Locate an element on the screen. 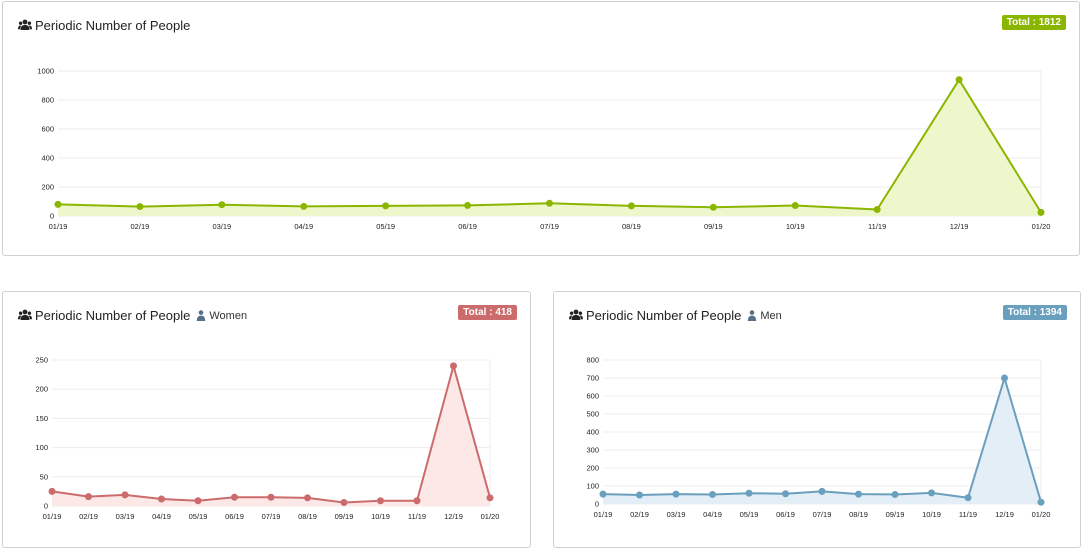 This screenshot has height=549, width=1082. total-badge: Total : 418 is located at coordinates (487, 312).